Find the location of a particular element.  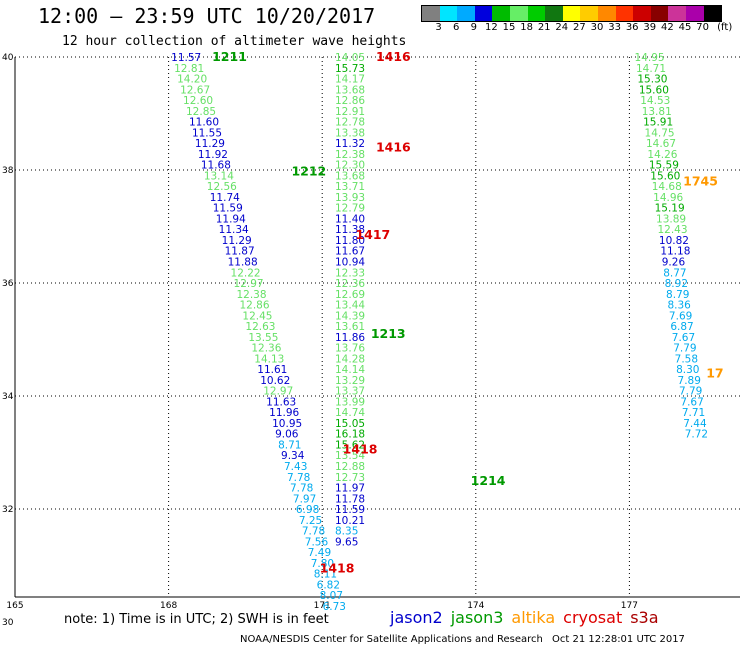

data-point: 14.95 is located at coordinates (650, 58).